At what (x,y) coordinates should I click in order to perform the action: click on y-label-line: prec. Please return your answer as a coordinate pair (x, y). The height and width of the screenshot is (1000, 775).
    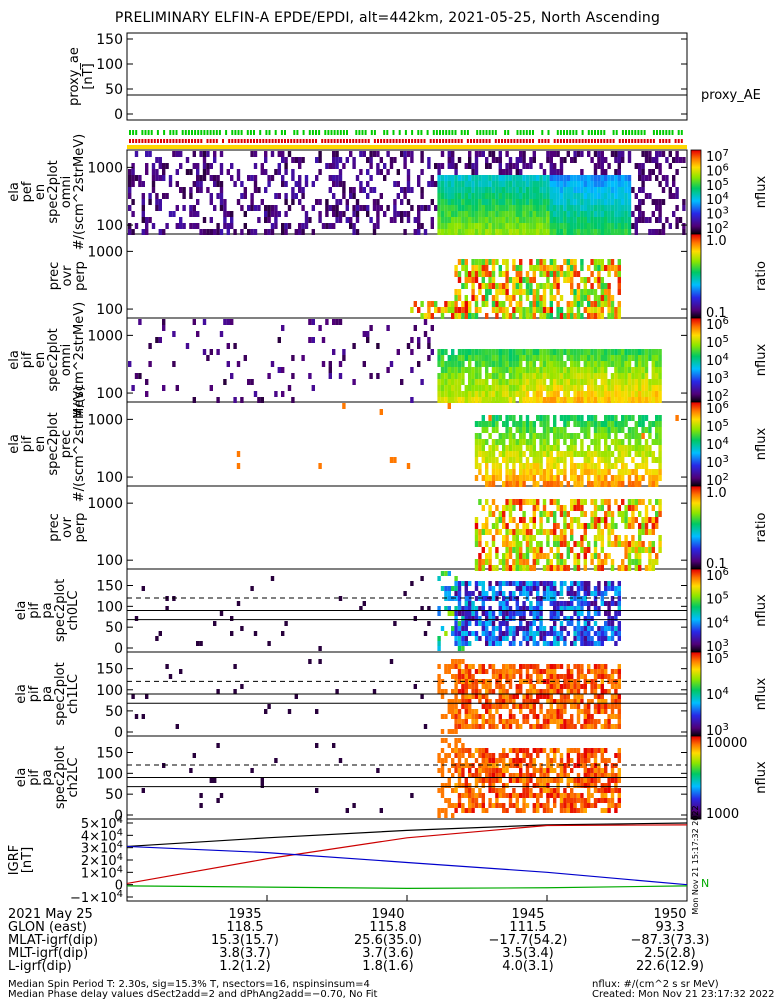
    Looking at the image, I should click on (54, 276).